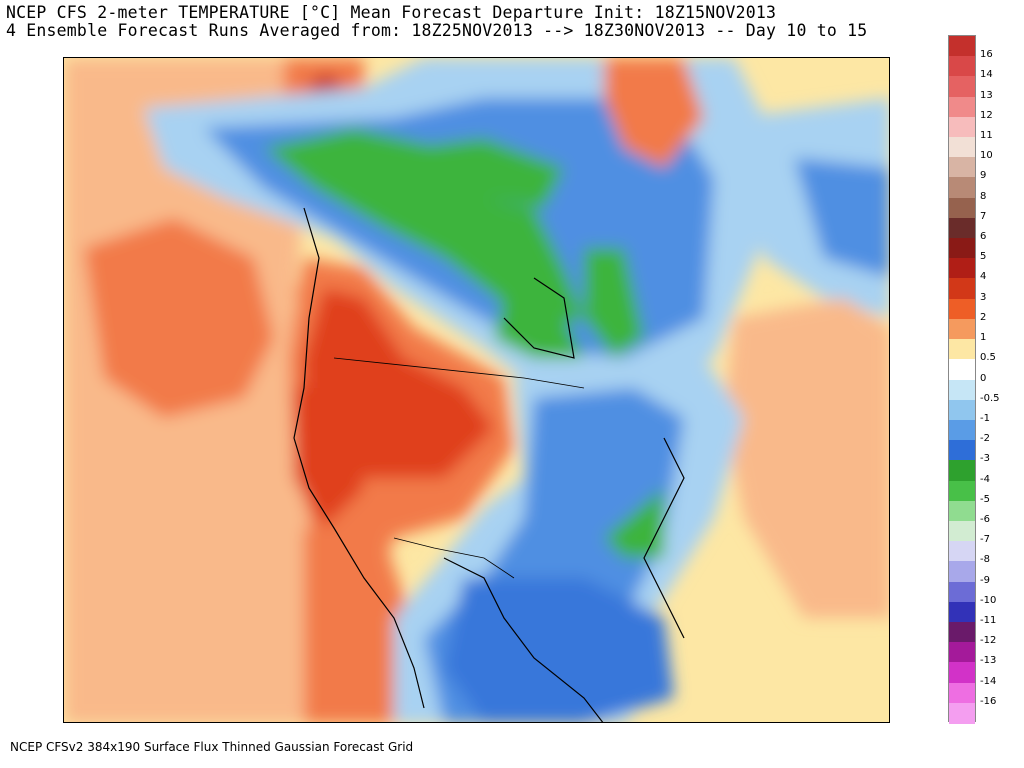 This screenshot has height=768, width=1024. Describe the element at coordinates (459, 373) in the screenshot. I see `us-canada-border` at that location.